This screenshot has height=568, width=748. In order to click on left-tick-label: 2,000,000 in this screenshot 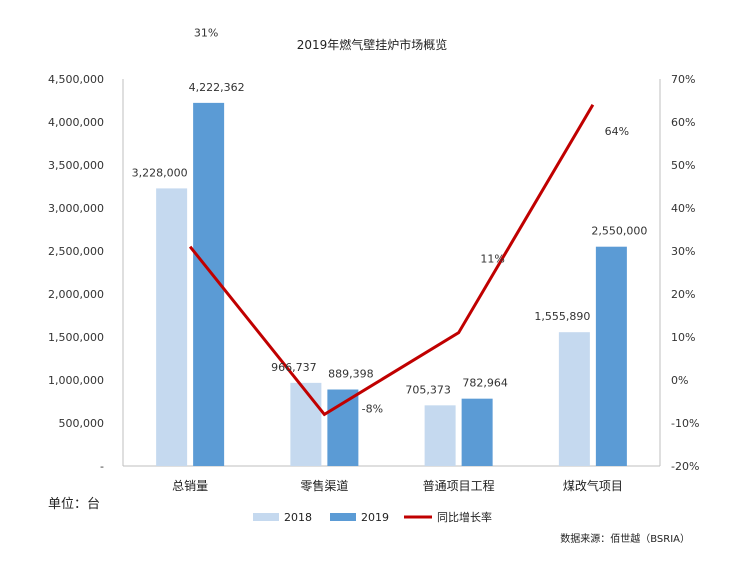, I will do `click(76, 294)`.